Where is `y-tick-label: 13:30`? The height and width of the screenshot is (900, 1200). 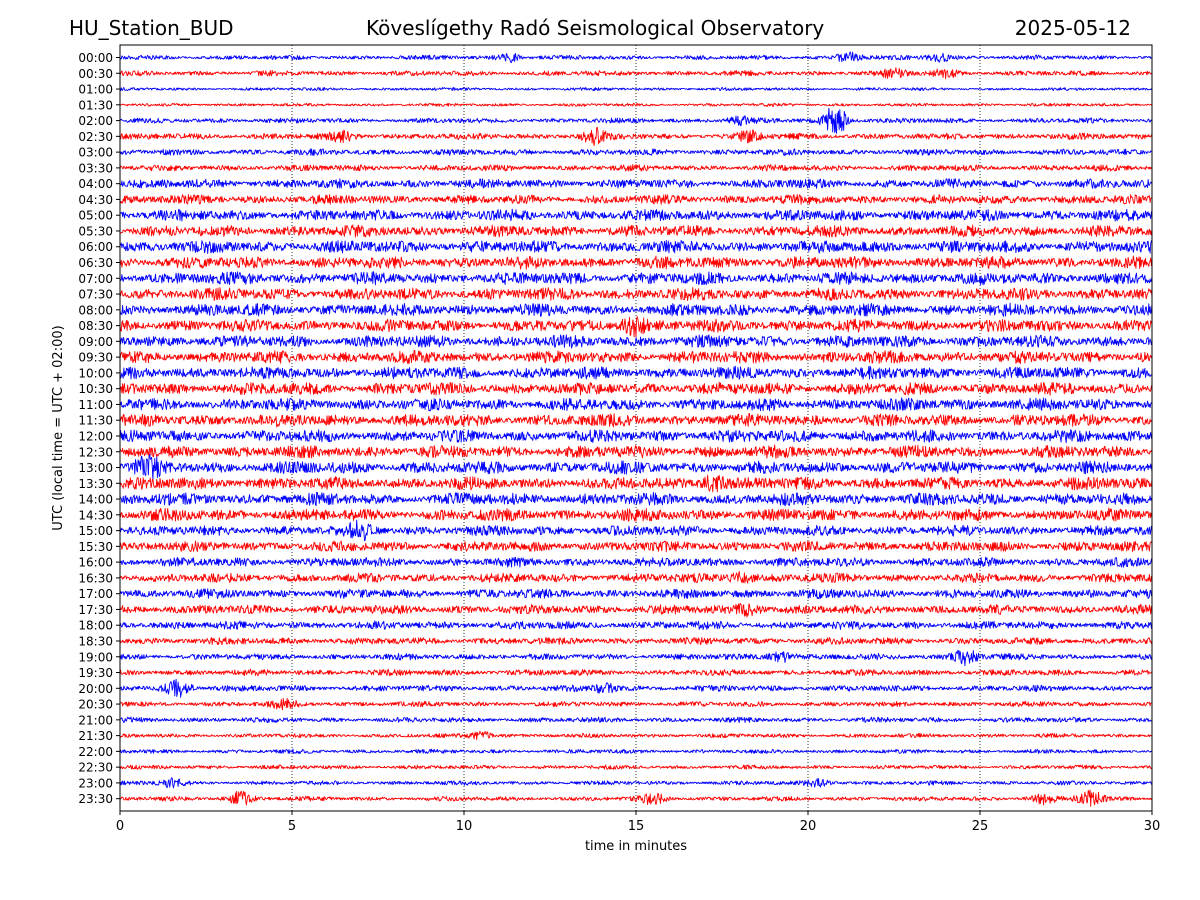 y-tick-label: 13:30 is located at coordinates (95, 484).